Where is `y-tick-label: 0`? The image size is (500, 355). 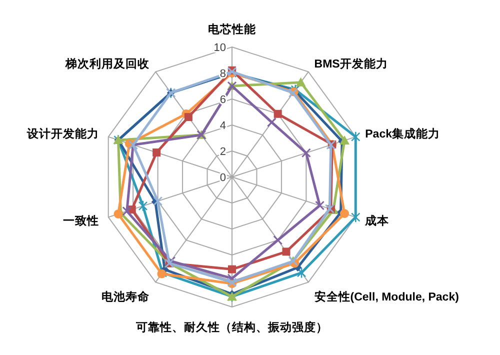 y-tick-label: 0 is located at coordinates (223, 178).